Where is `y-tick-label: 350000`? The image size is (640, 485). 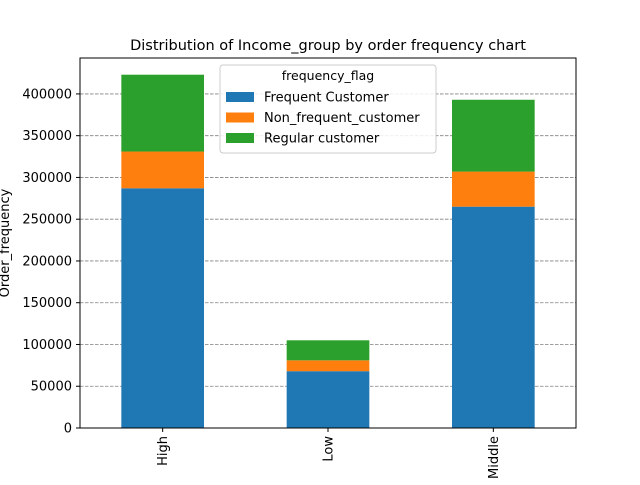 y-tick-label: 350000 is located at coordinates (47, 136).